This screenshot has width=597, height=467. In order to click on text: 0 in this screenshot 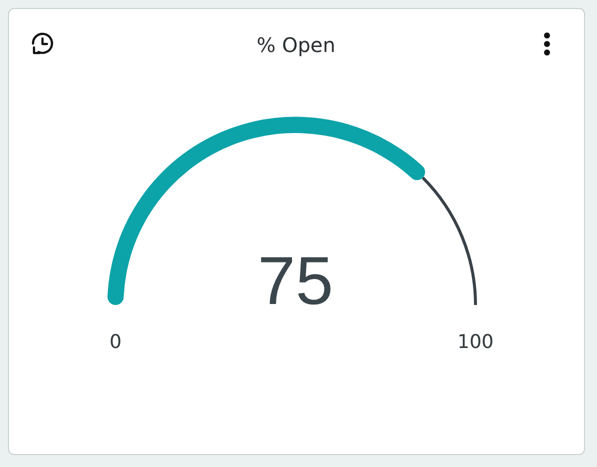, I will do `click(115, 342)`.